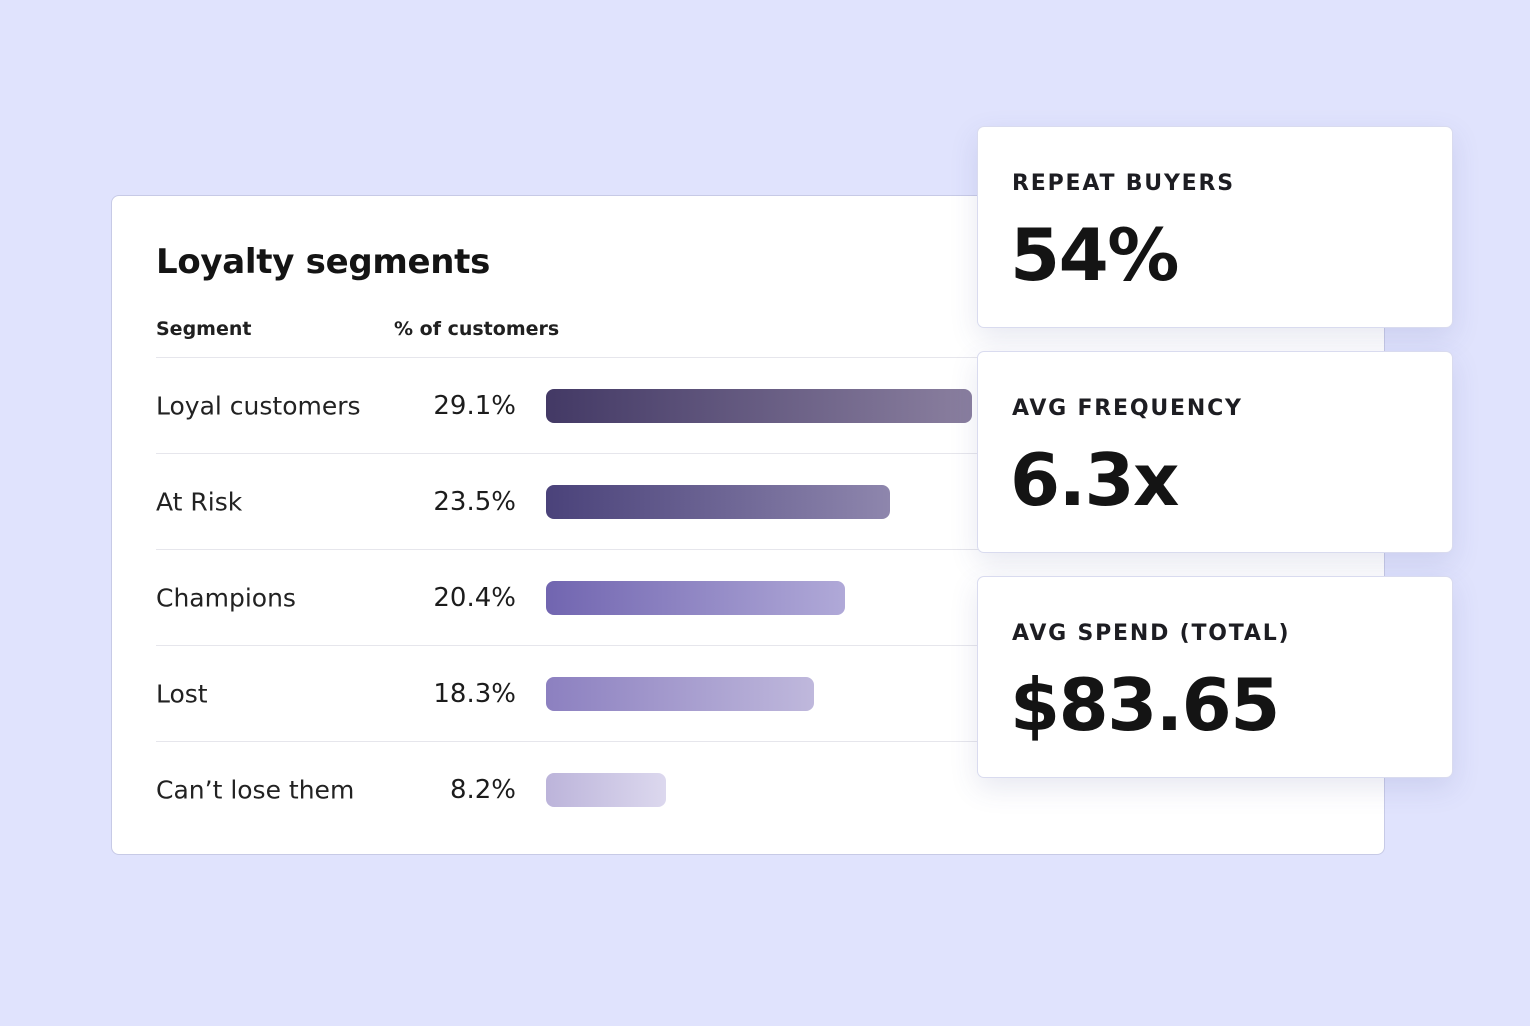 The image size is (1530, 1026). Describe the element at coordinates (474, 598) in the screenshot. I see `segment-percent: 20.4%` at that location.